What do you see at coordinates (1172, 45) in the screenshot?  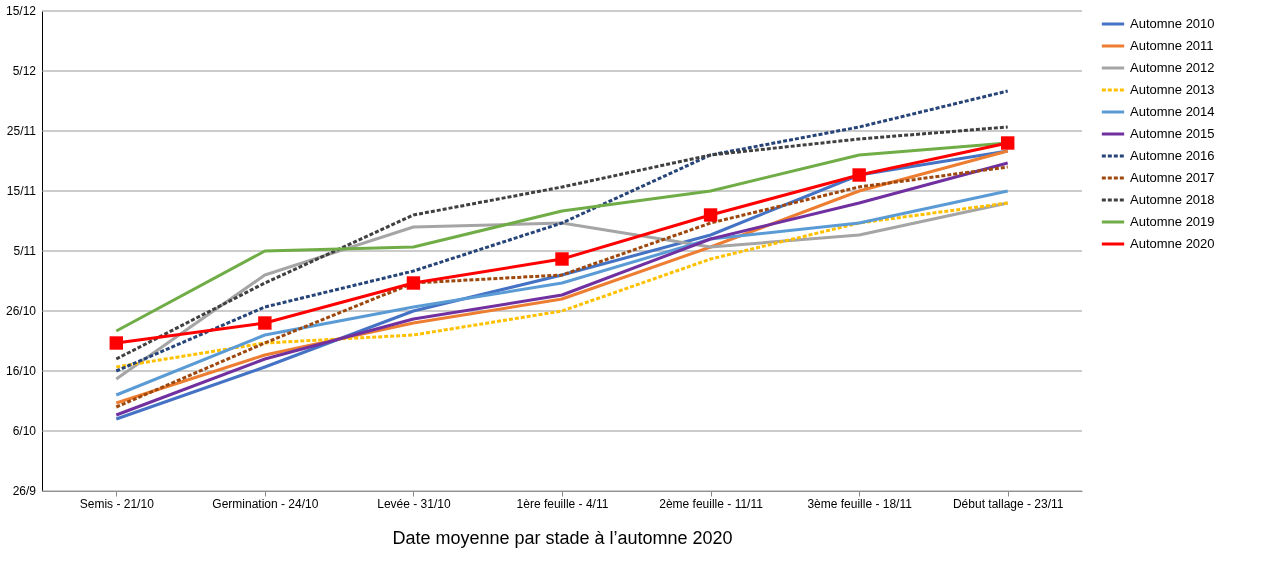 I see `legend-label: Automne 2011` at bounding box center [1172, 45].